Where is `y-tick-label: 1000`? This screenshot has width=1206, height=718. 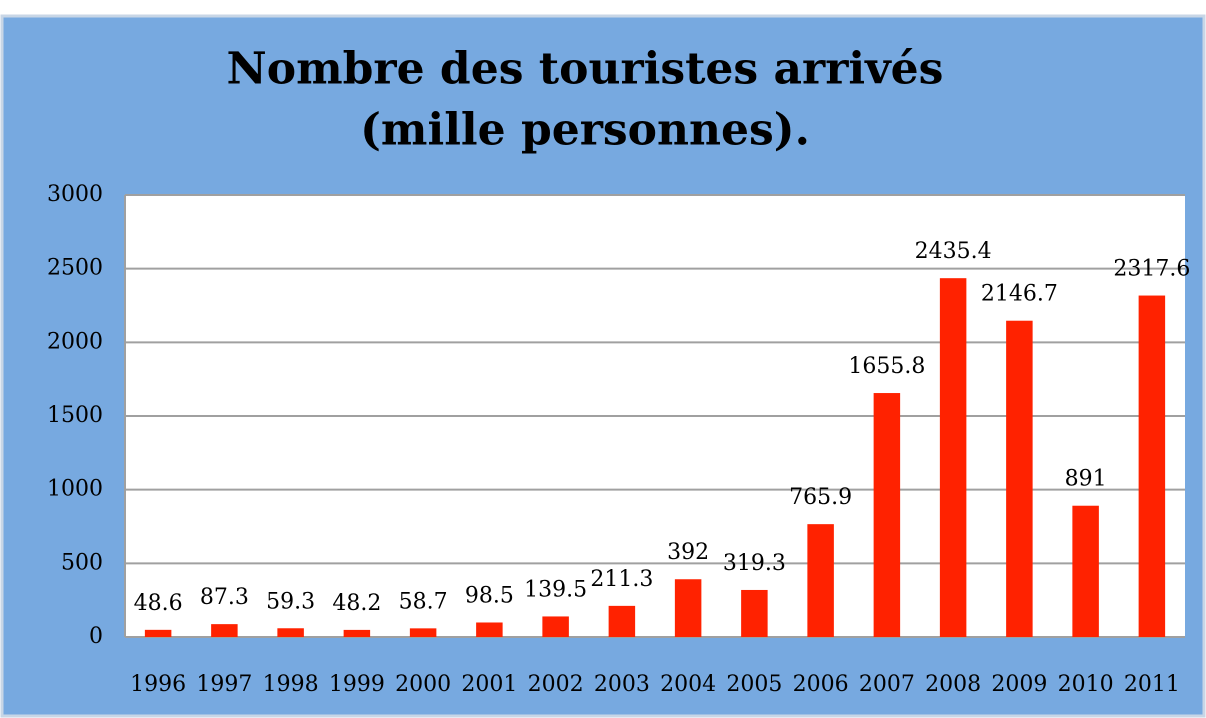
y-tick-label: 1000 is located at coordinates (75, 489).